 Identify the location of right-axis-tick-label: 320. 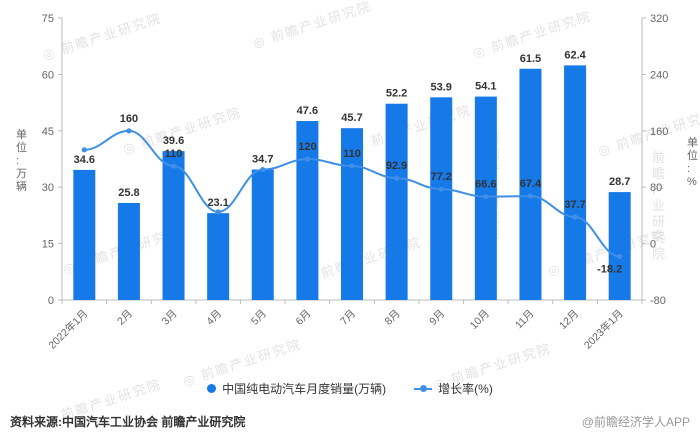
(659, 19).